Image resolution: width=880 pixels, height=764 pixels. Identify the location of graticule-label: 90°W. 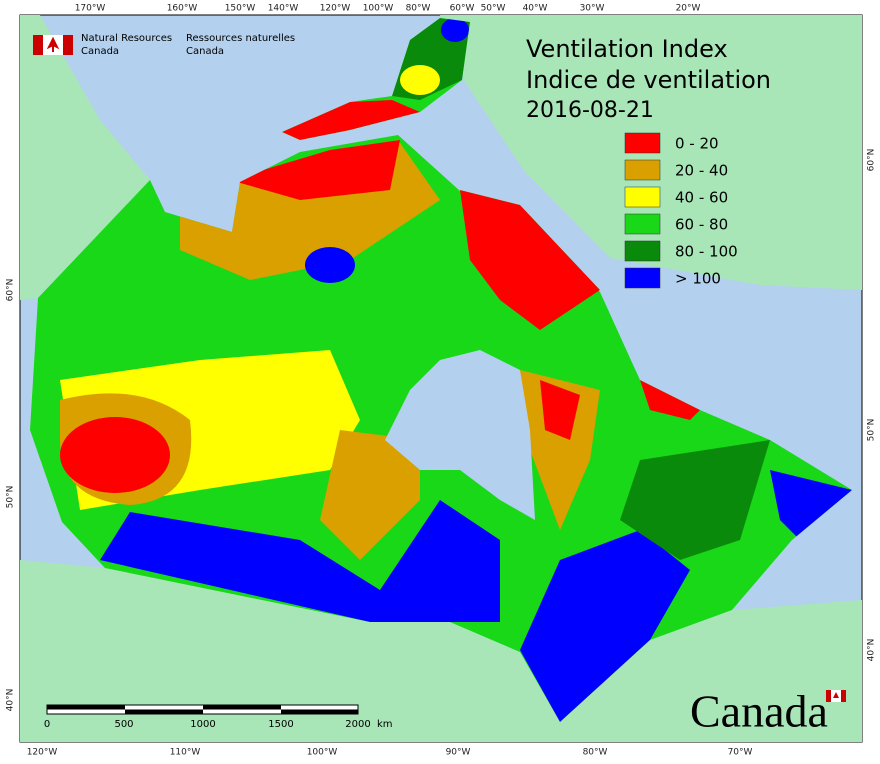
(458, 753).